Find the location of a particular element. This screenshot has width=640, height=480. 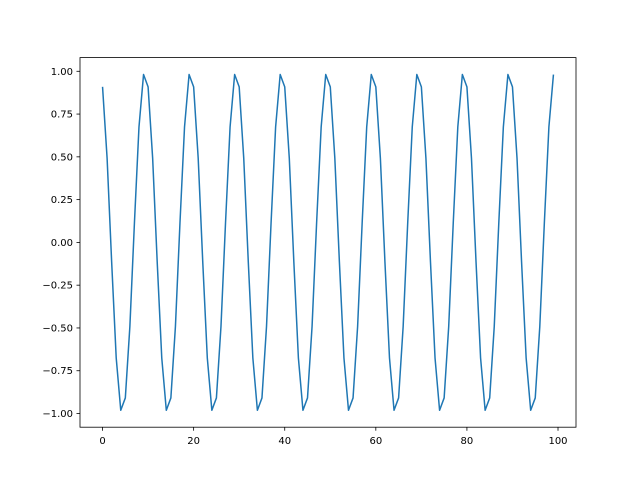

x-tick-label: 80 is located at coordinates (467, 441).